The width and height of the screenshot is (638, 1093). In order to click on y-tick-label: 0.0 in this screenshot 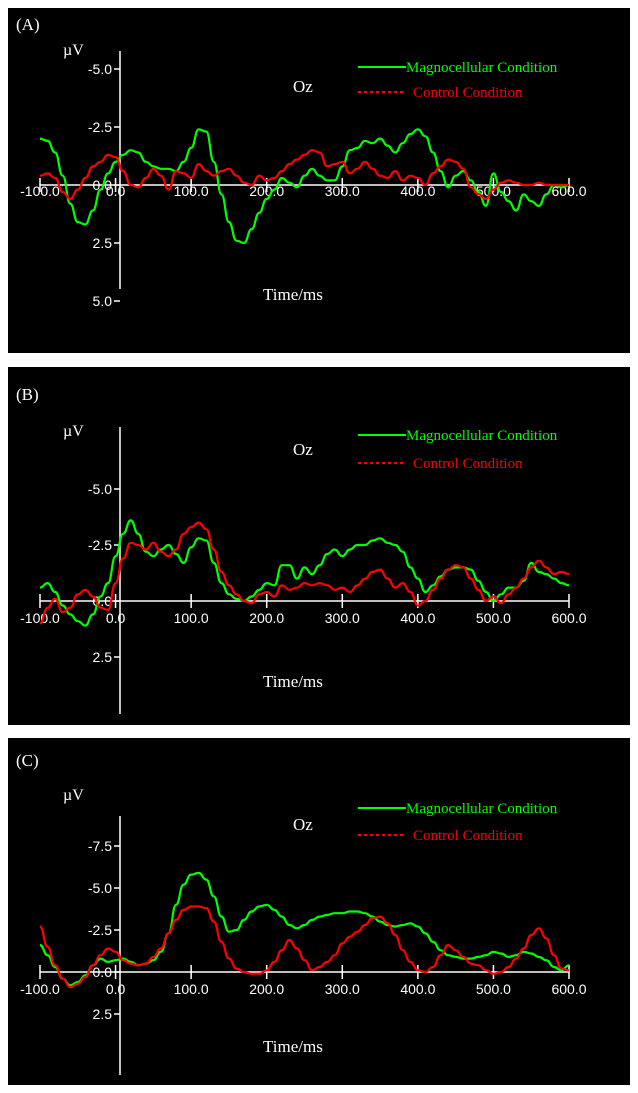, I will do `click(103, 972)`.